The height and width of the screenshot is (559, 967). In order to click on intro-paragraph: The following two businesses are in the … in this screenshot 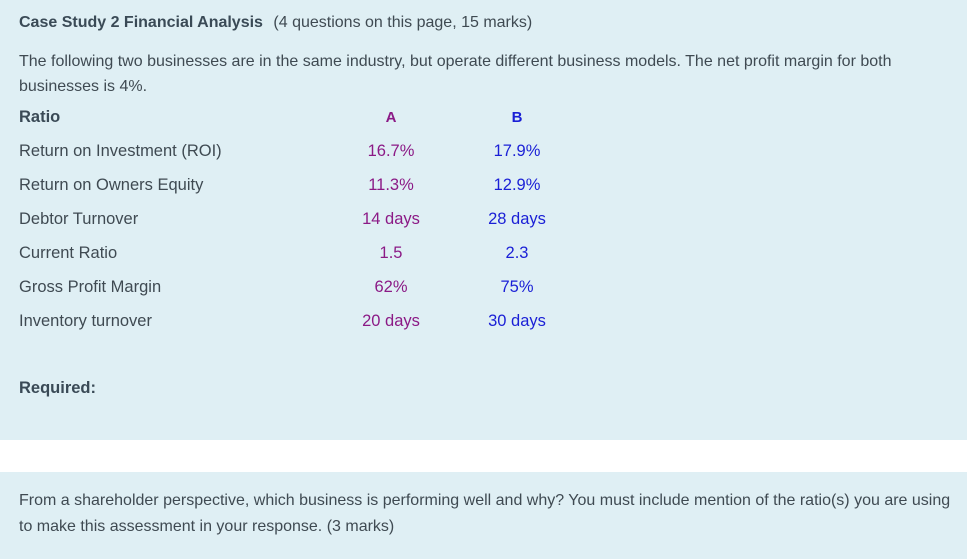, I will do `click(455, 74)`.